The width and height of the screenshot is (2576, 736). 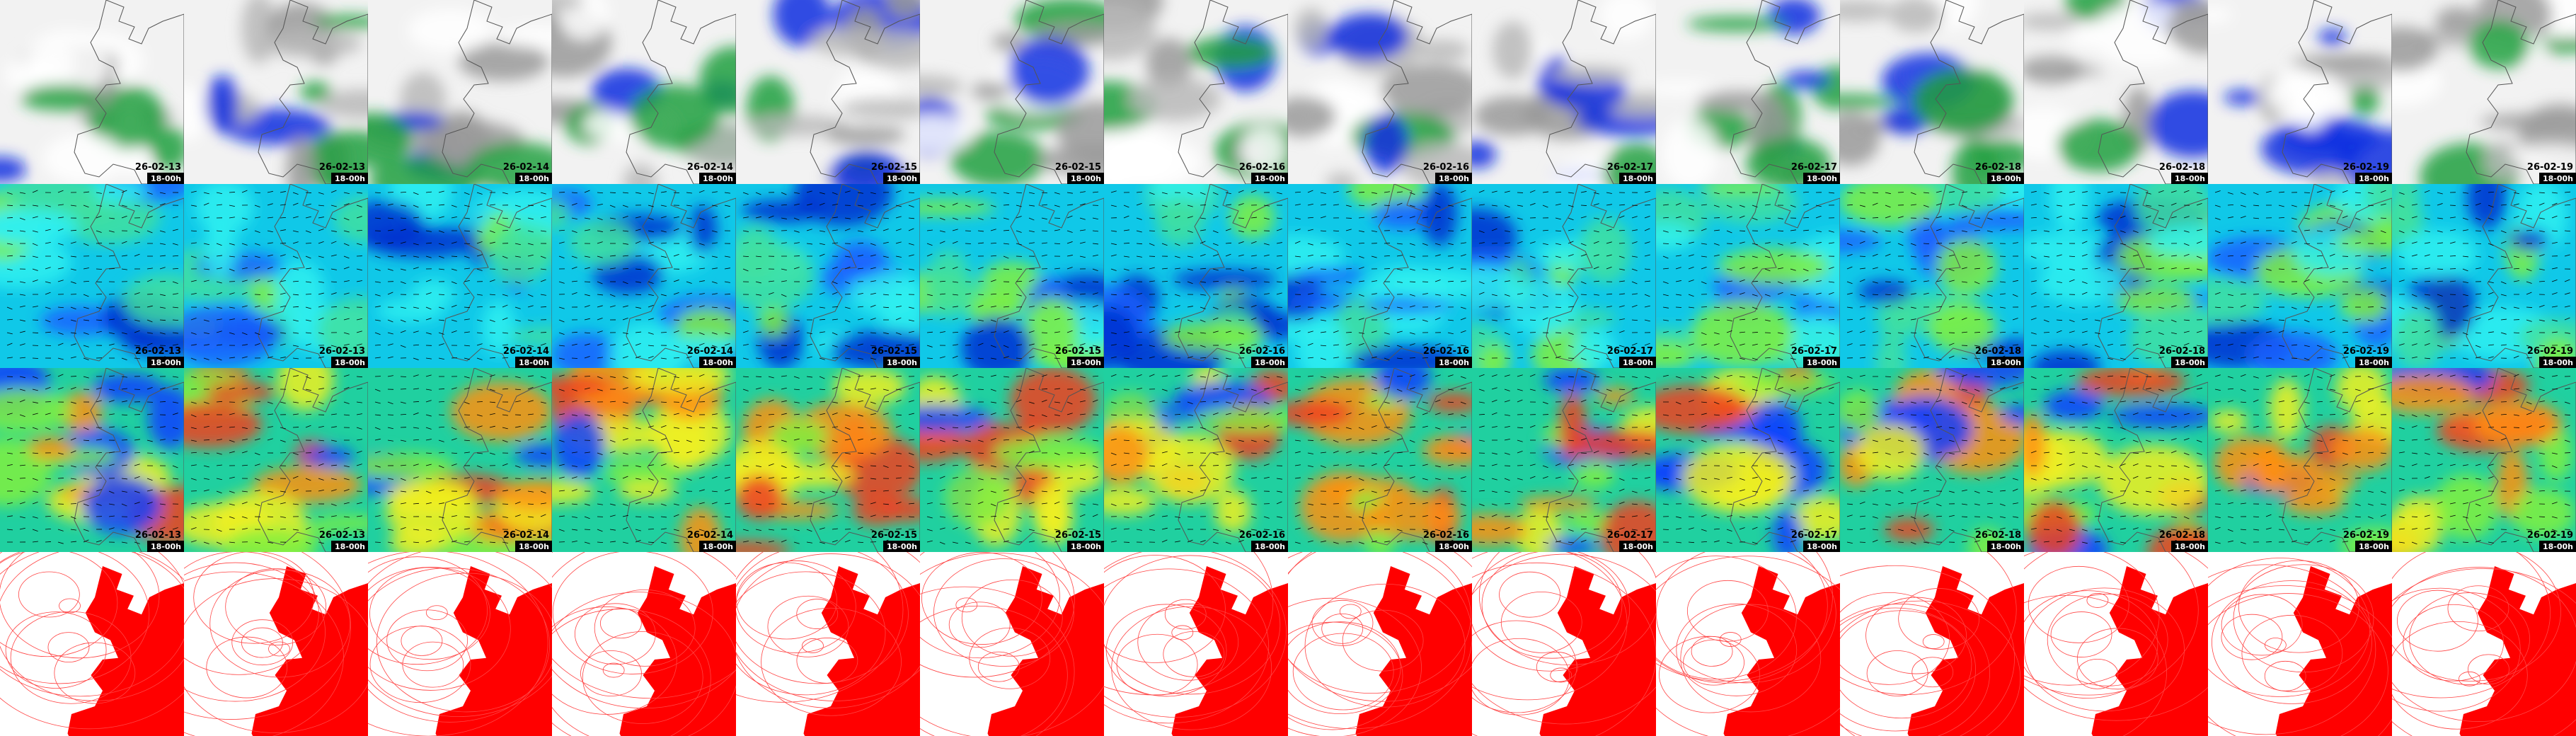 I want to click on time-box, so click(x=350, y=546).